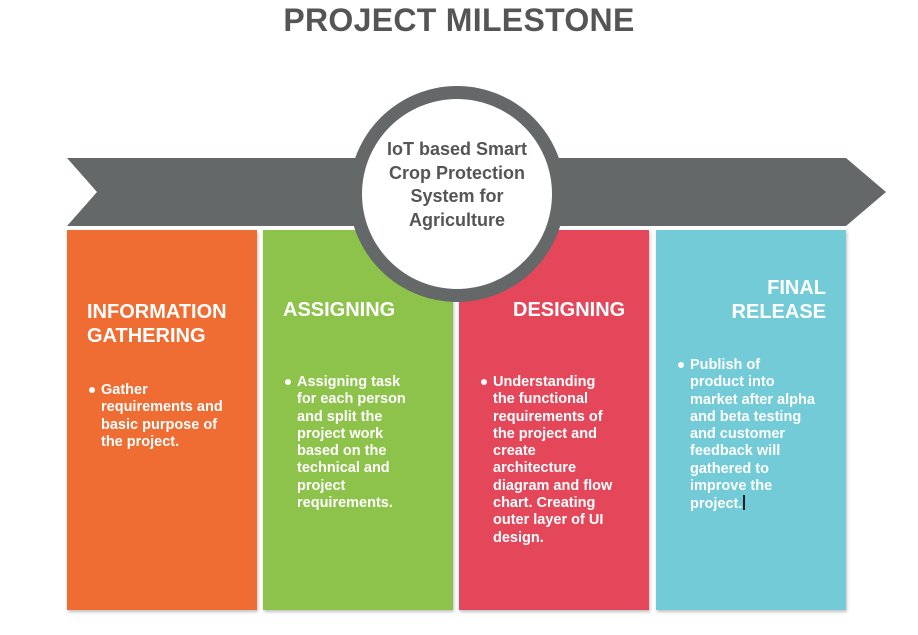 The image size is (918, 635). Describe the element at coordinates (345, 503) in the screenshot. I see `bullet-line: requirements.` at that location.